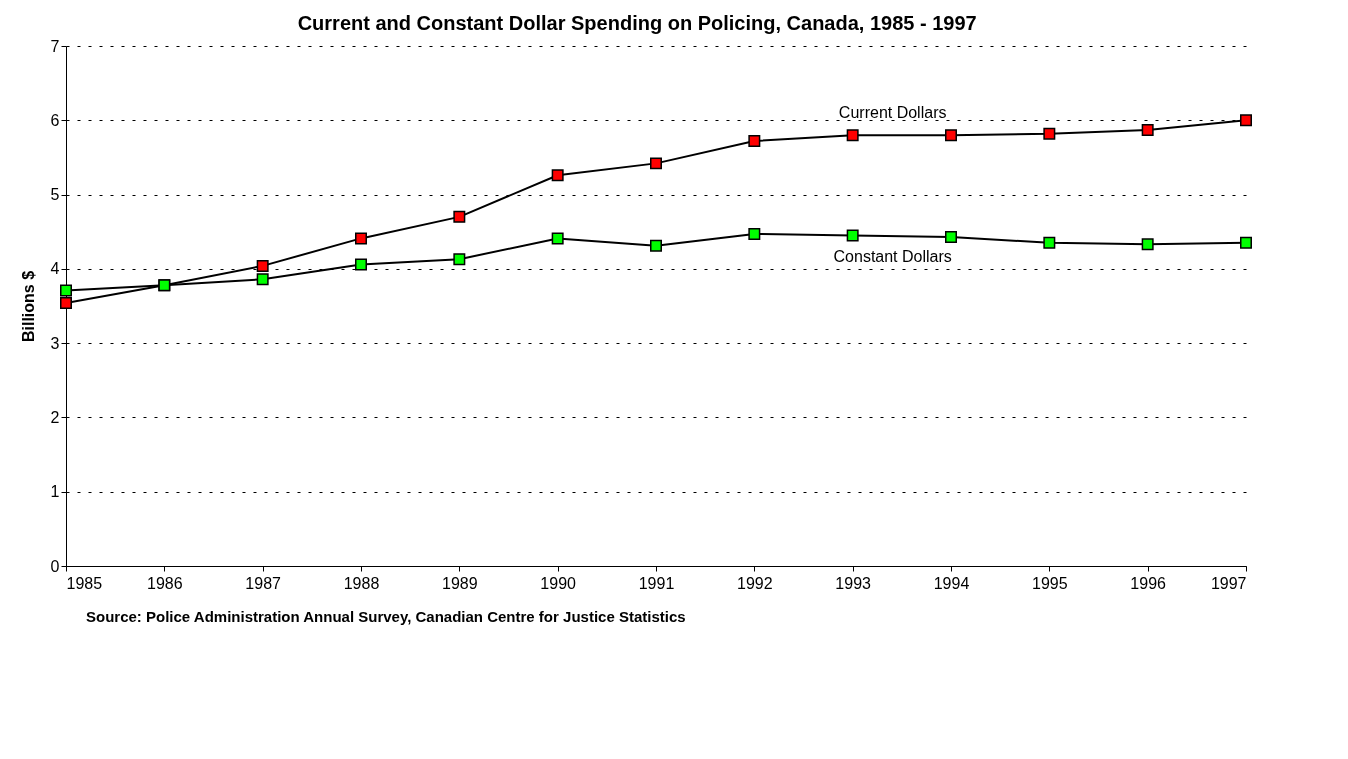 The width and height of the screenshot is (1348, 759). I want to click on x-tick-label: 1990, so click(558, 583).